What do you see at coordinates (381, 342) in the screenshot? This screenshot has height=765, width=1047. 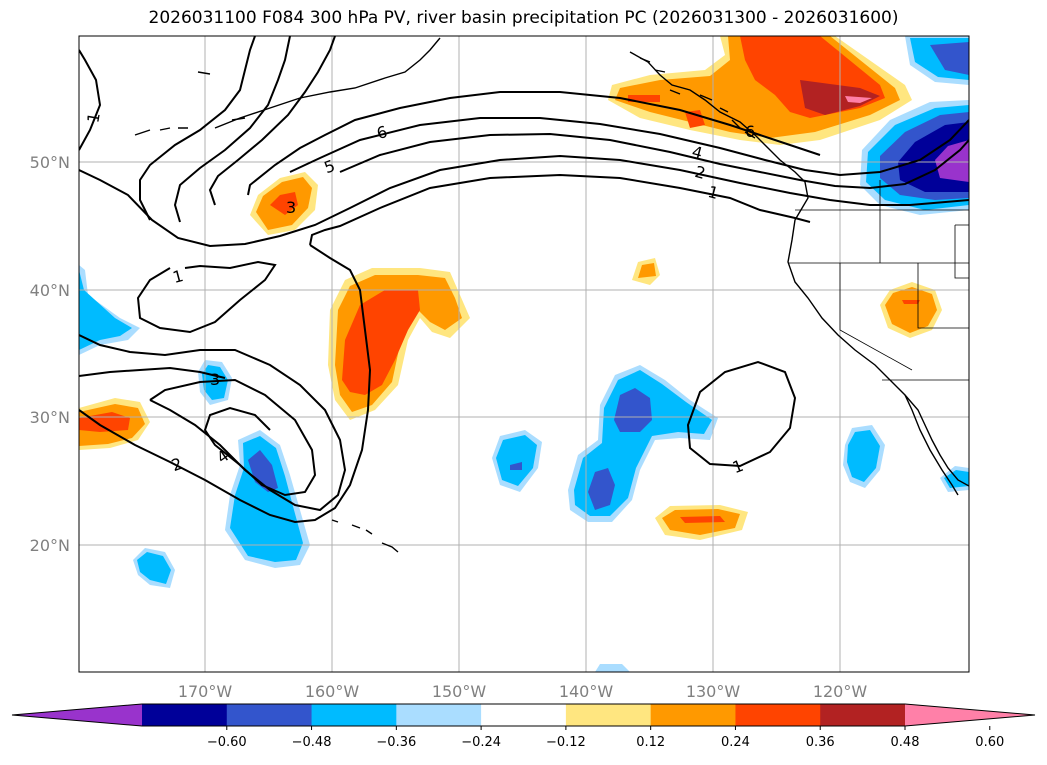 I see `precip-region-central` at bounding box center [381, 342].